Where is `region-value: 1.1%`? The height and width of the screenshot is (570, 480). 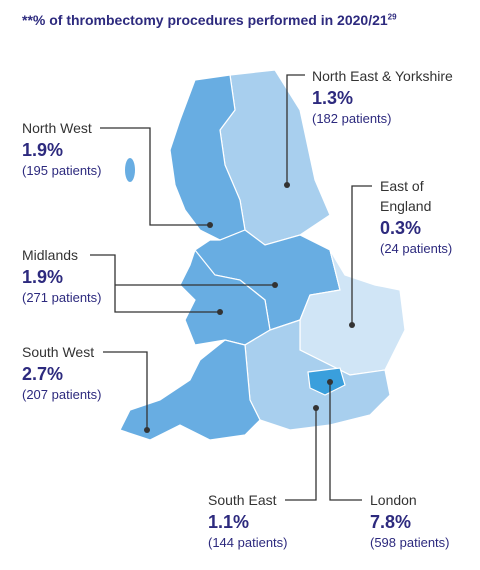
region-value: 1.1% is located at coordinates (229, 522).